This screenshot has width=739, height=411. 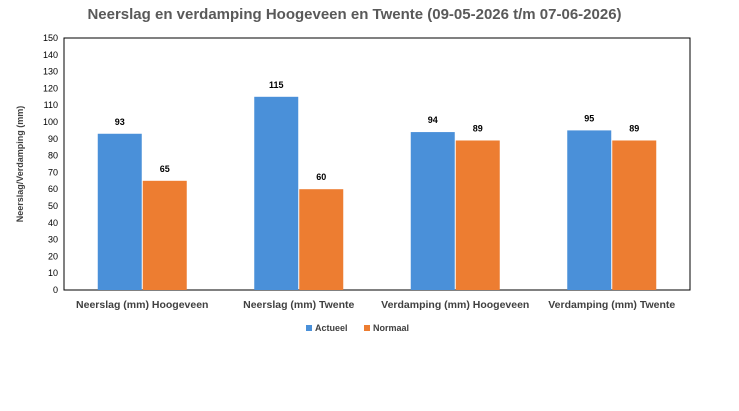 What do you see at coordinates (142, 305) in the screenshot?
I see `x-category-label: Neerslag (mm) Hoogeveen` at bounding box center [142, 305].